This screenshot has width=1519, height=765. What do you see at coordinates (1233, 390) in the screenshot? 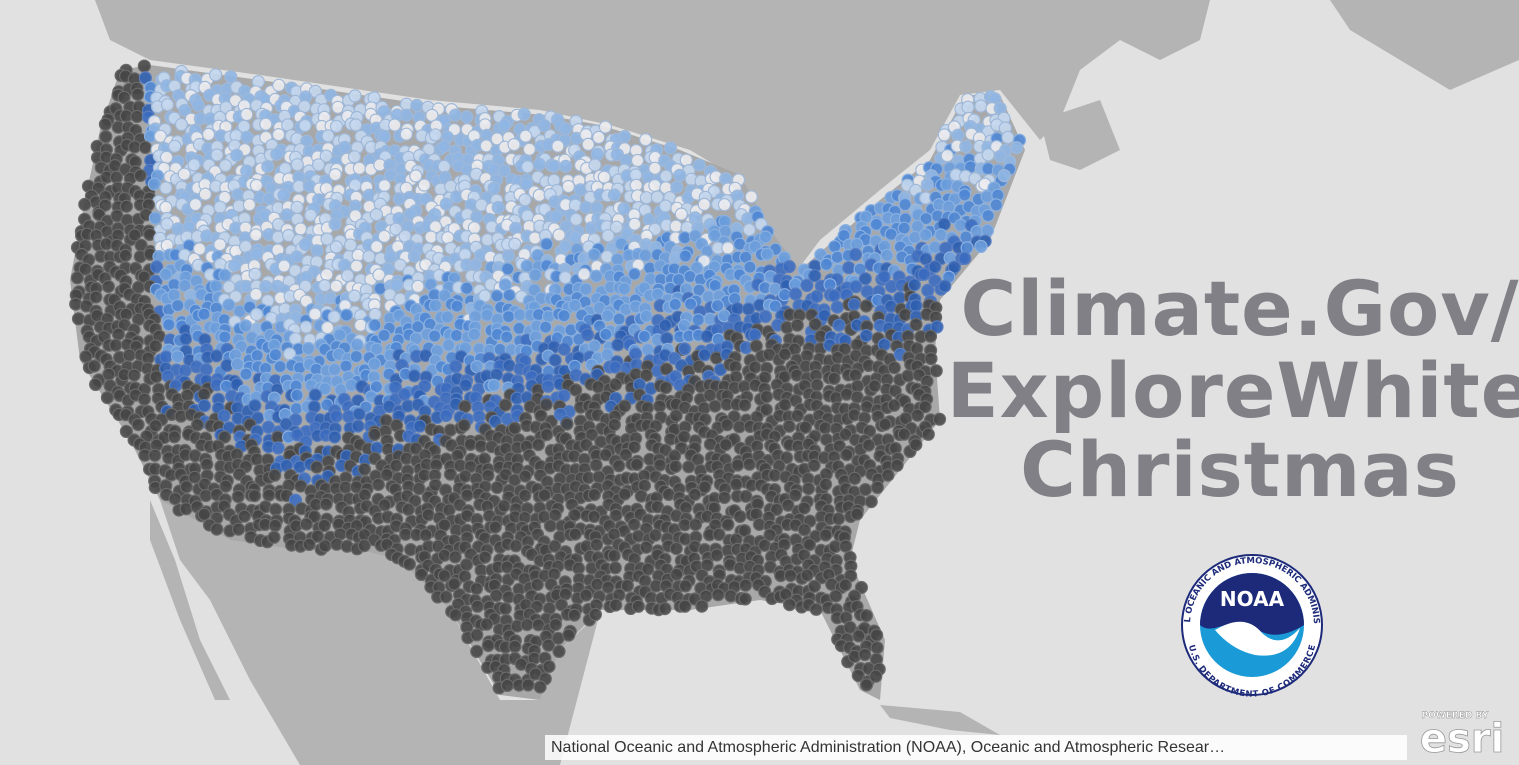
I see `title-line: ExploreWhite` at bounding box center [1233, 390].